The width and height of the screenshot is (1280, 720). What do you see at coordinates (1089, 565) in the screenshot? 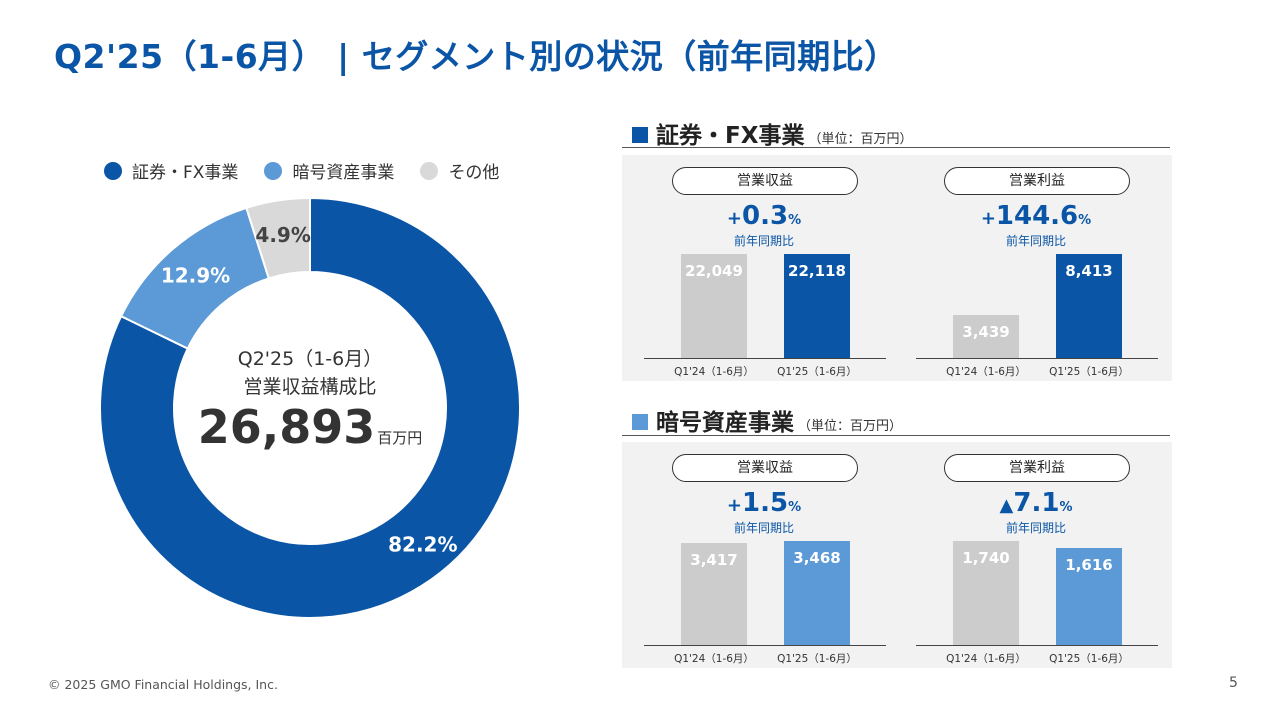
I see `bar-value-label: 1,616` at bounding box center [1089, 565].